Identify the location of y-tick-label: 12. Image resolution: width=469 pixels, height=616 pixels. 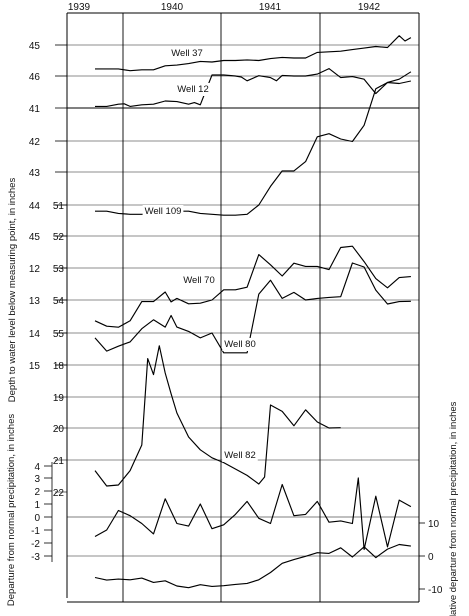
(35, 269).